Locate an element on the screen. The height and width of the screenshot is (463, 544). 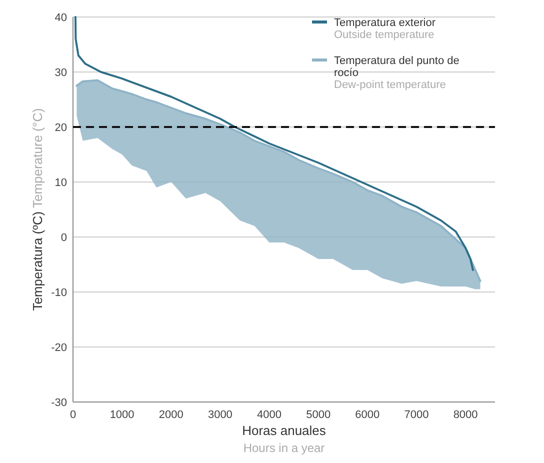
x-tick-label: 2000 is located at coordinates (171, 415).